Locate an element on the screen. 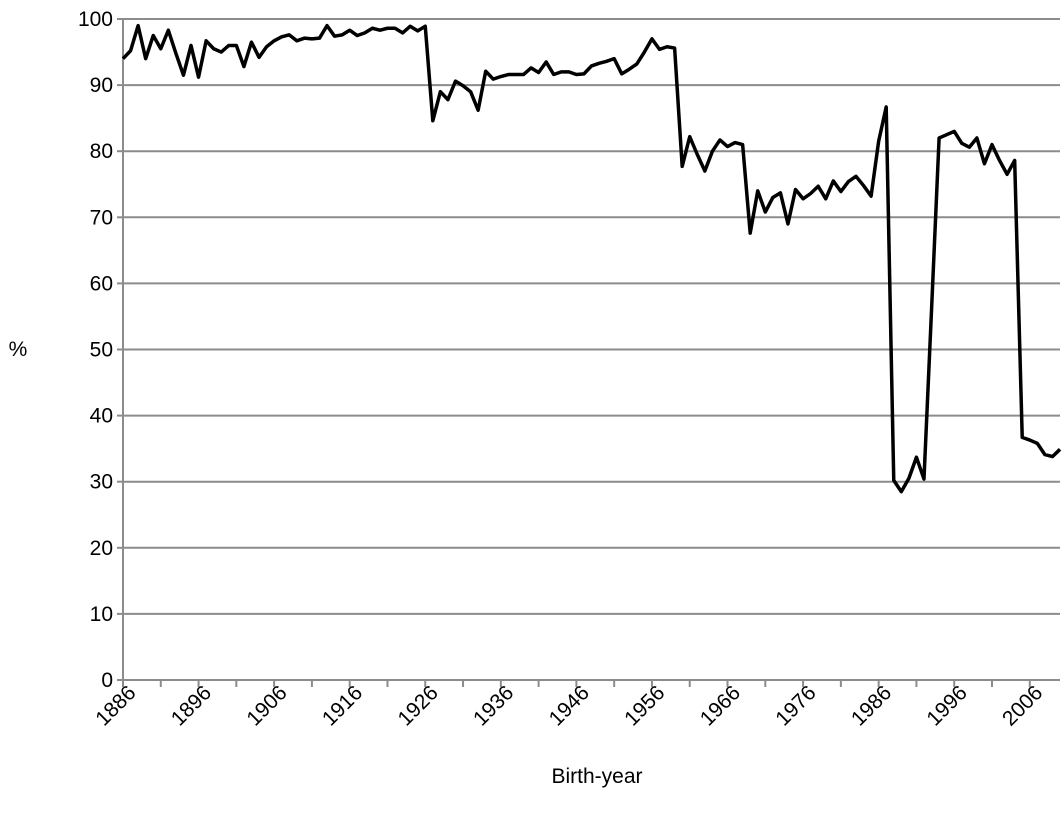 The width and height of the screenshot is (1064, 818). x-tick-label: 1886 is located at coordinates (115, 705).